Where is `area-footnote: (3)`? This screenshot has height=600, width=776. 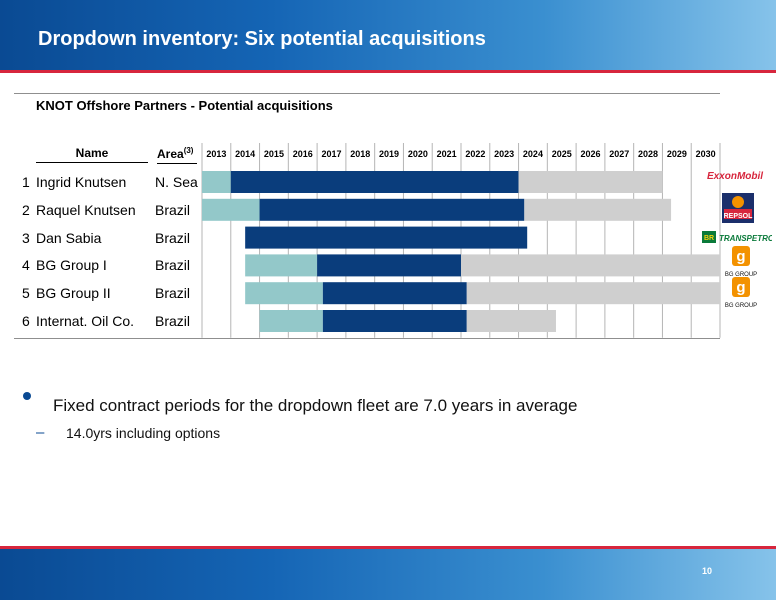
area-footnote: (3) is located at coordinates (188, 150).